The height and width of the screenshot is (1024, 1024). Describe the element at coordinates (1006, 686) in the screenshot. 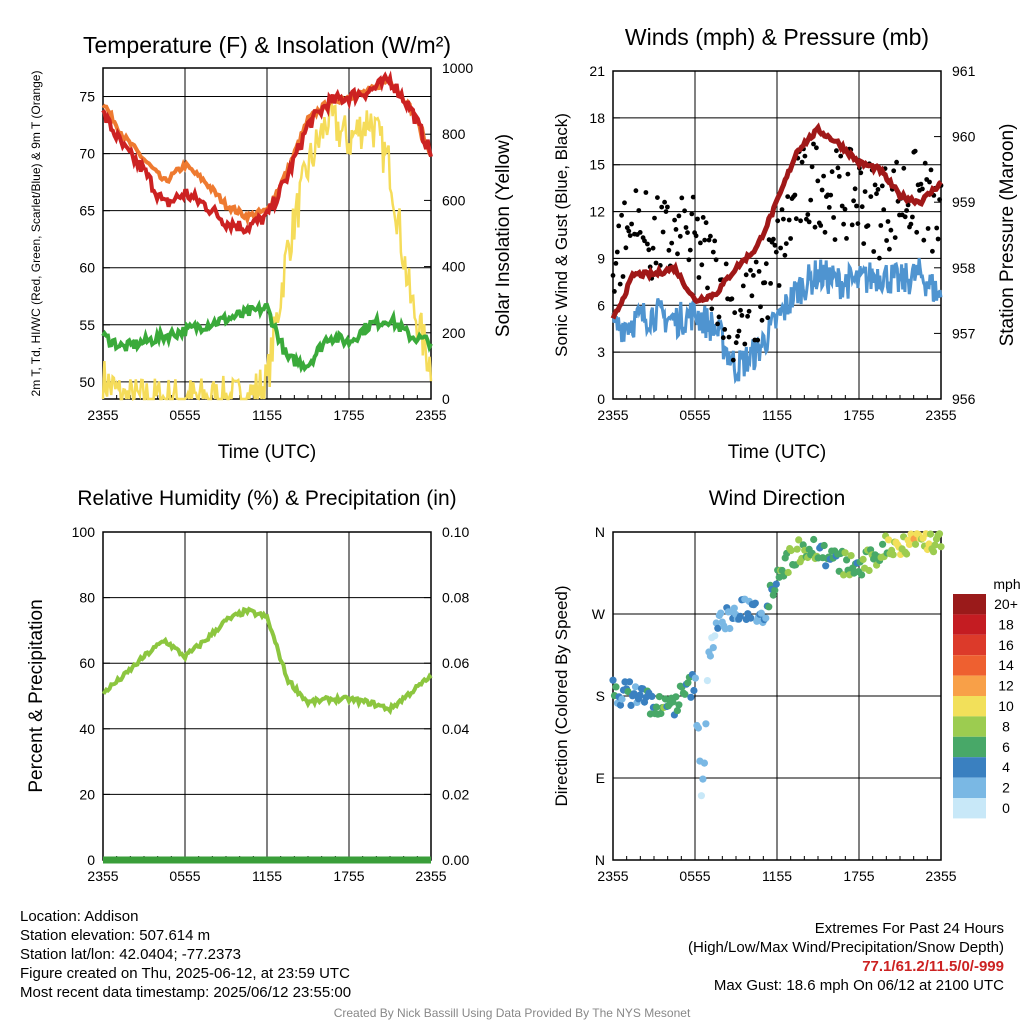

I see `colorbar-label: 12` at that location.